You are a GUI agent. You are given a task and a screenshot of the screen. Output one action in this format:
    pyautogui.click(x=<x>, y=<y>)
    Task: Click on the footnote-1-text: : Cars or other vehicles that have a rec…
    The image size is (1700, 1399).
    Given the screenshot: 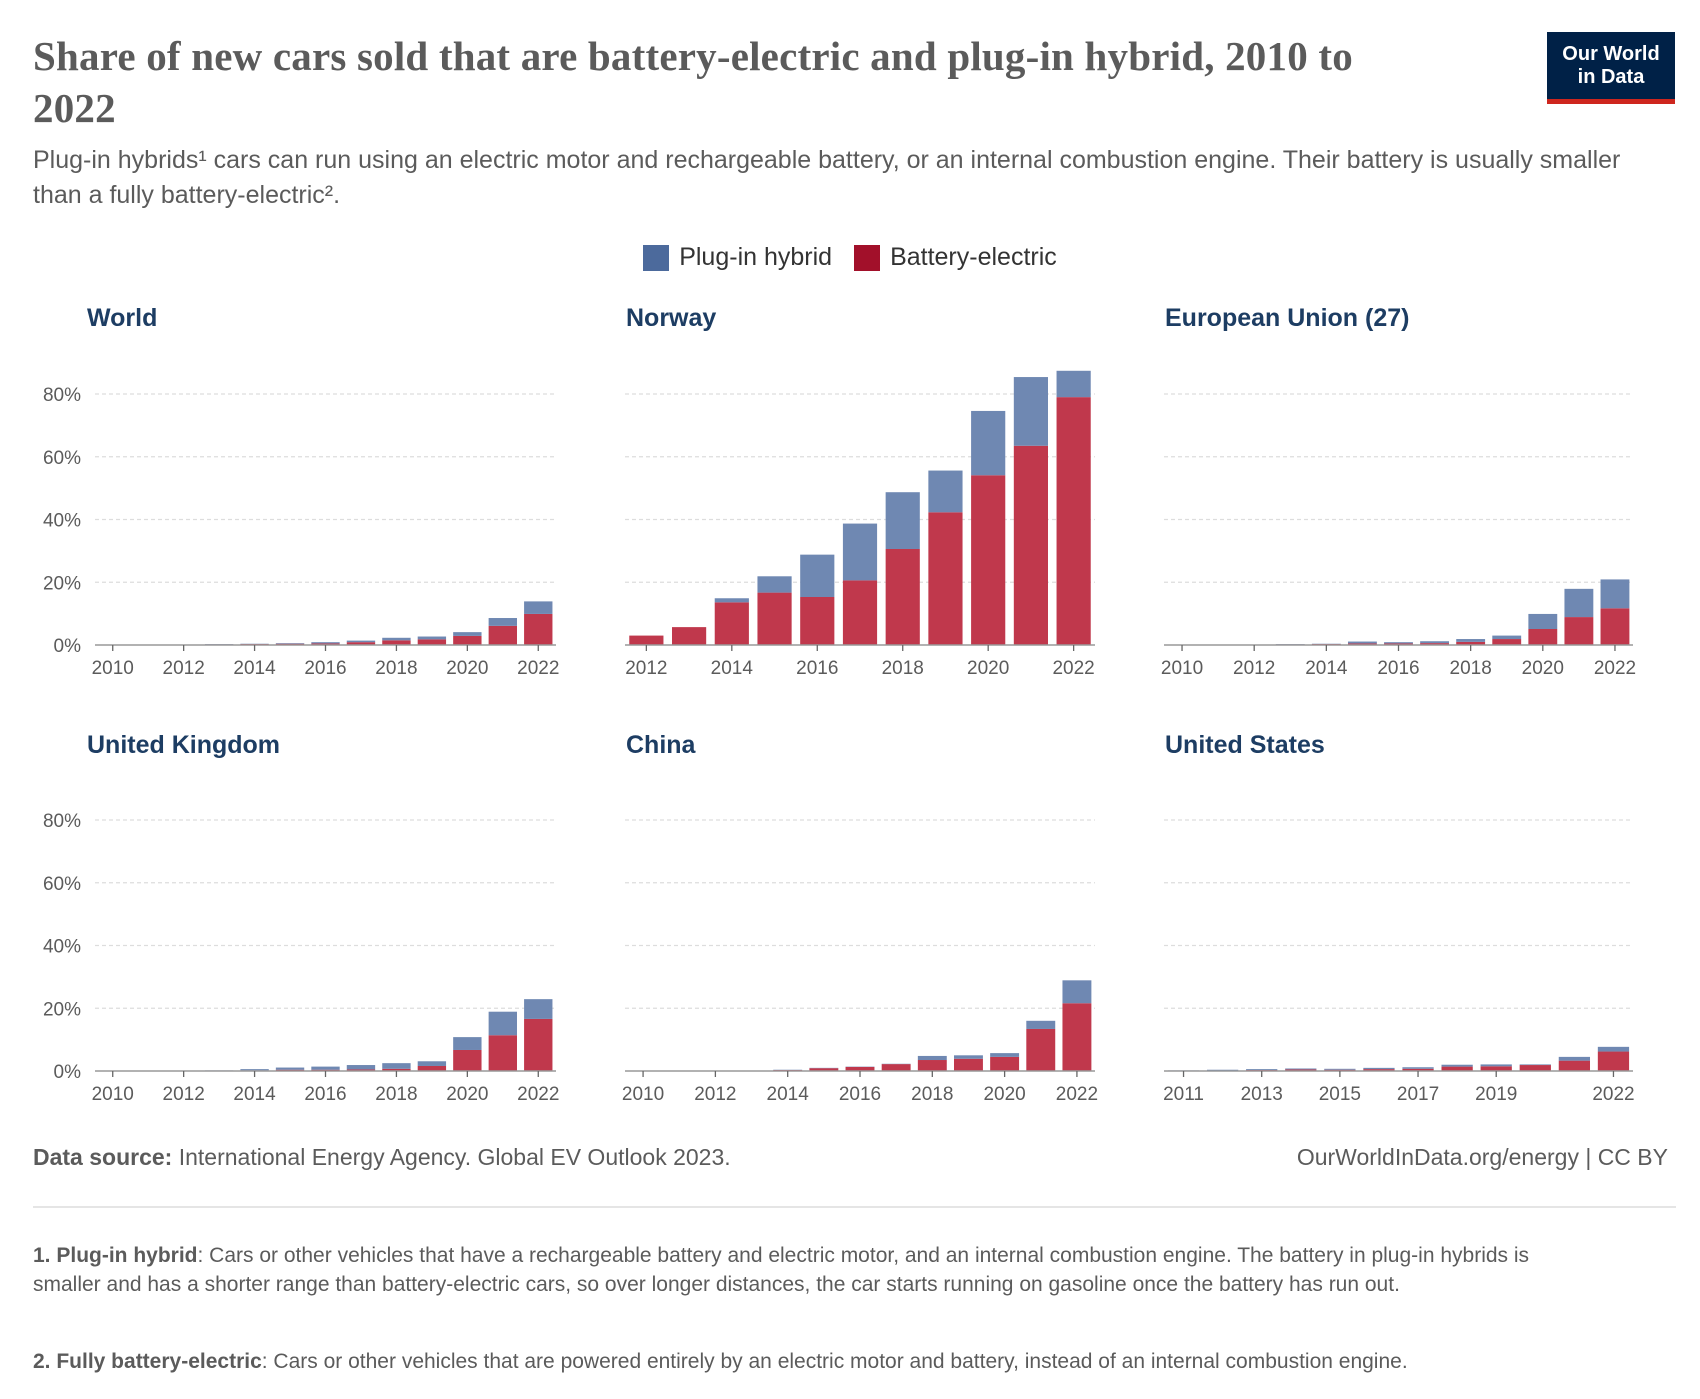 What is the action you would take?
    pyautogui.click(x=781, y=1270)
    